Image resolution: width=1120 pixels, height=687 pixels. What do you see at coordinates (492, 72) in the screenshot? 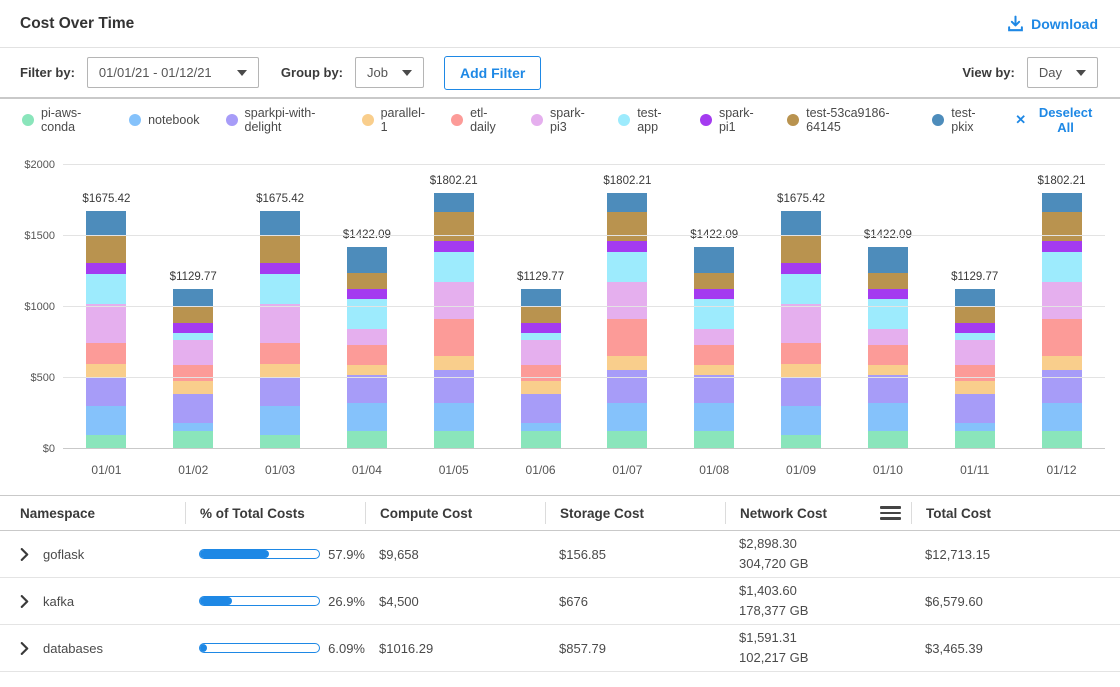
I see `add-filter-button: Add Filter` at bounding box center [492, 72].